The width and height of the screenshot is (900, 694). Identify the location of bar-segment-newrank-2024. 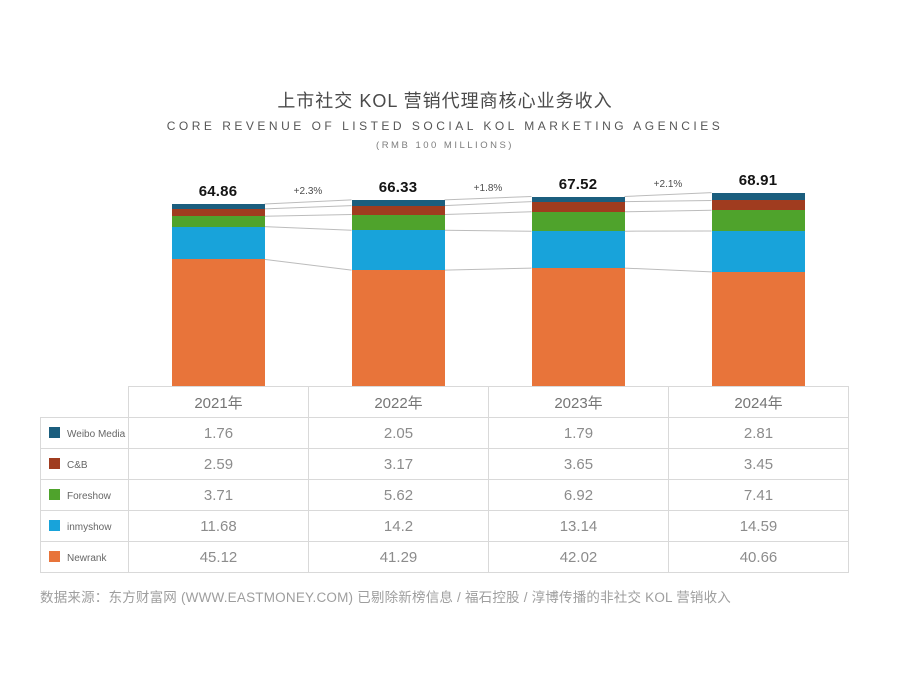
(758, 328).